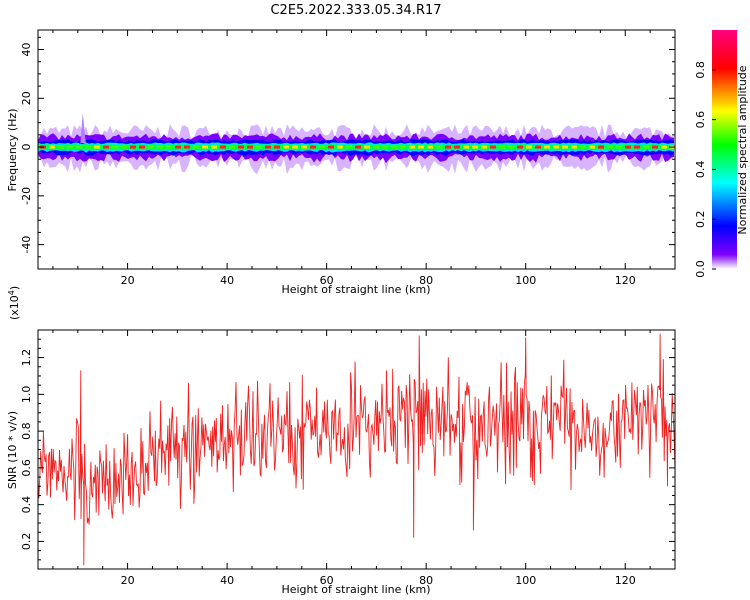 This screenshot has width=750, height=600. Describe the element at coordinates (700, 70) in the screenshot. I see `colorbar-tick-label: 0.8` at that location.